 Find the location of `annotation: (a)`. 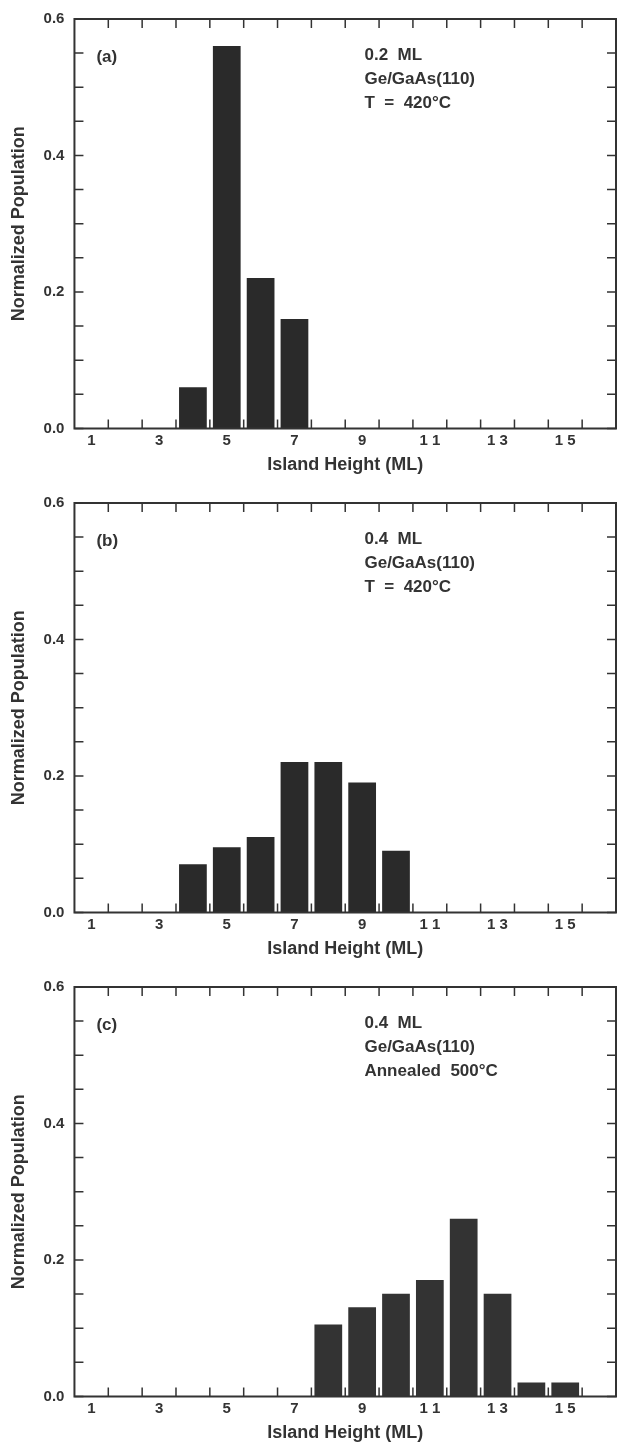

annotation: (a) is located at coordinates (107, 57).